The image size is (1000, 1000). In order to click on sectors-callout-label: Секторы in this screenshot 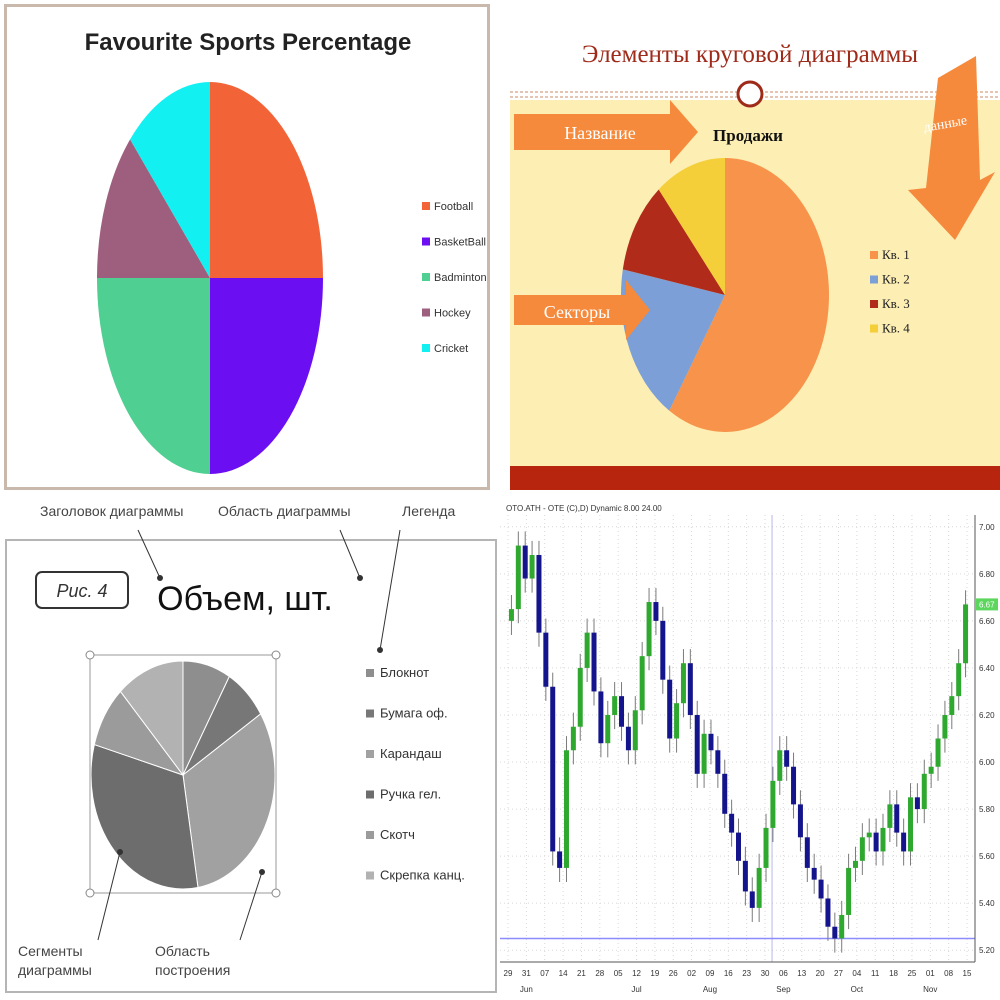, I will do `click(577, 312)`.